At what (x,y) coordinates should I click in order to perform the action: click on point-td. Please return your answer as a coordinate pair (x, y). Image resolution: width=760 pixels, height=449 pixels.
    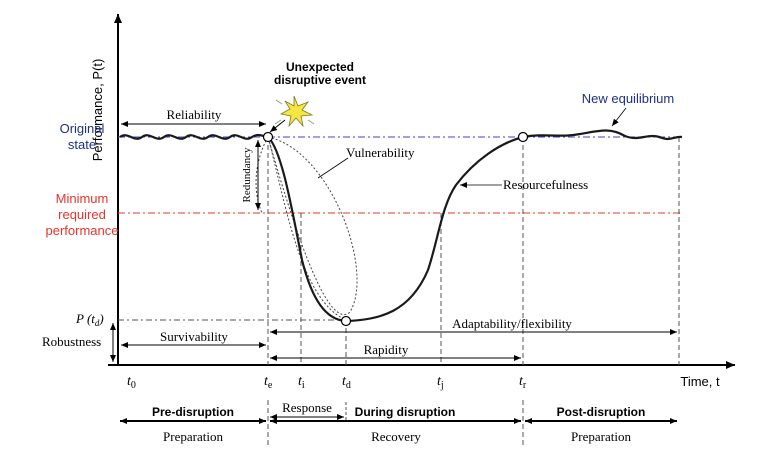
    Looking at the image, I should click on (346, 321).